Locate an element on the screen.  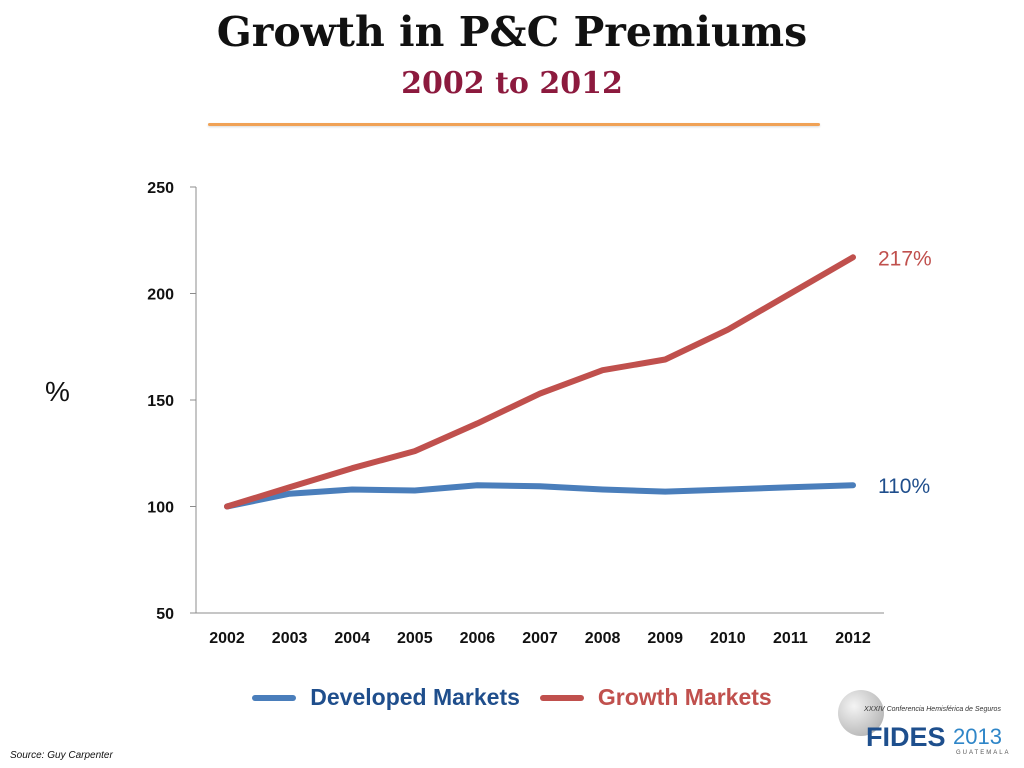
x-tick-label: 2010 is located at coordinates (728, 638).